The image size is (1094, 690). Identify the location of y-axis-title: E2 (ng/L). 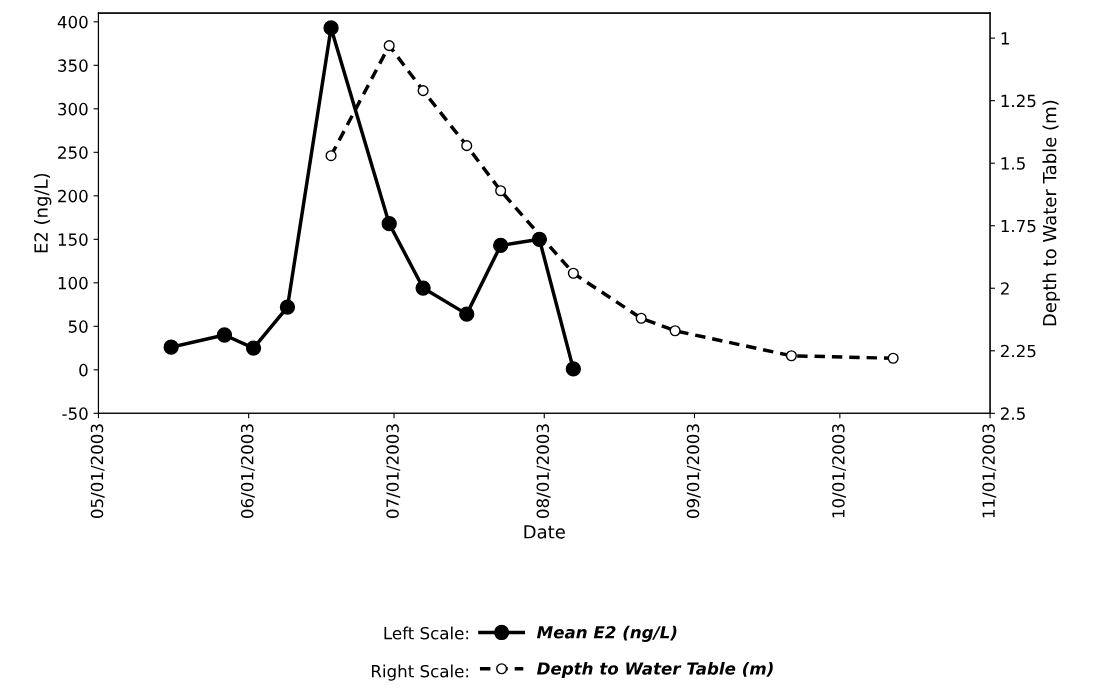
(42, 213).